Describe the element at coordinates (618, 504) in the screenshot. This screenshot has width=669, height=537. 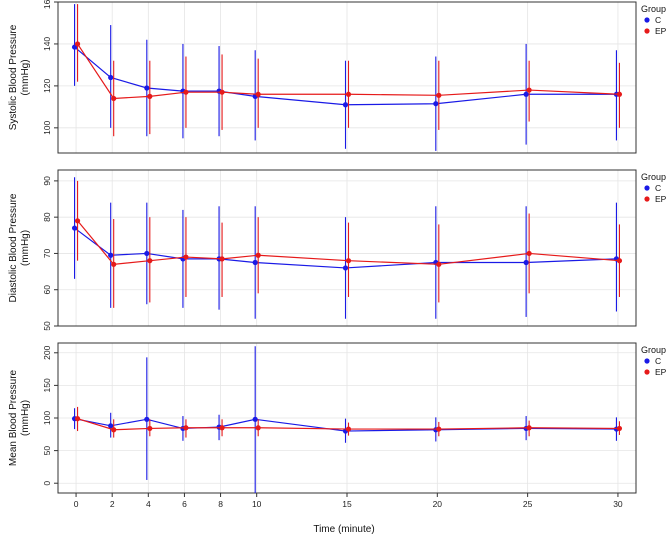
I see `x-tick-label: 30` at that location.